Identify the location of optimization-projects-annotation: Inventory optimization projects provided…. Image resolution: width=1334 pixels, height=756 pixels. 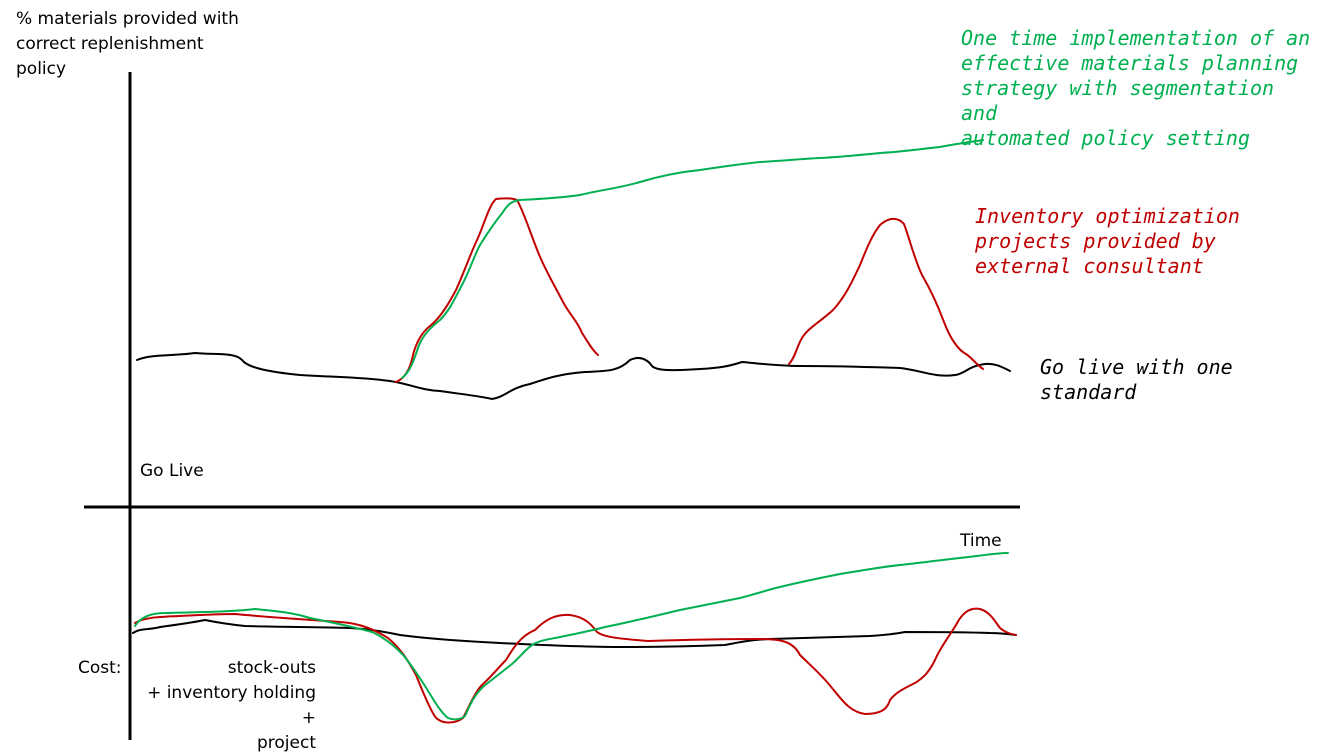
(1107, 241).